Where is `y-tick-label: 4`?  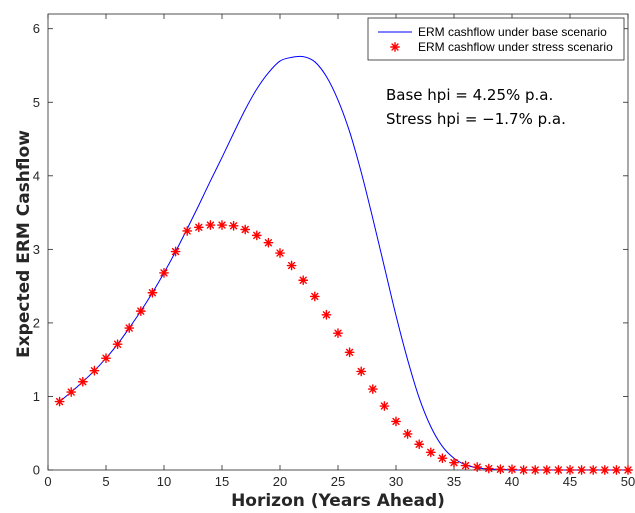
y-tick-label: 4 is located at coordinates (36, 175).